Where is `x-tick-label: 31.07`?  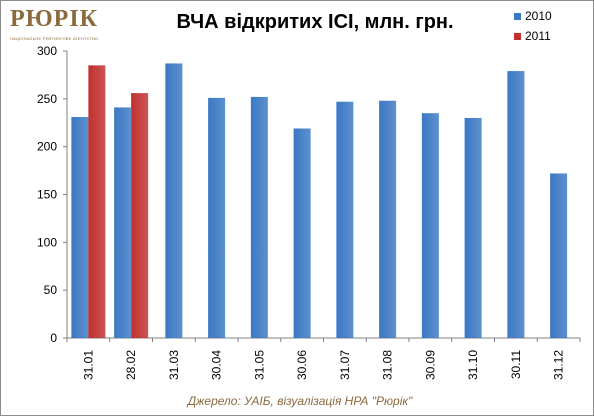 x-tick-label: 31.07 is located at coordinates (345, 365).